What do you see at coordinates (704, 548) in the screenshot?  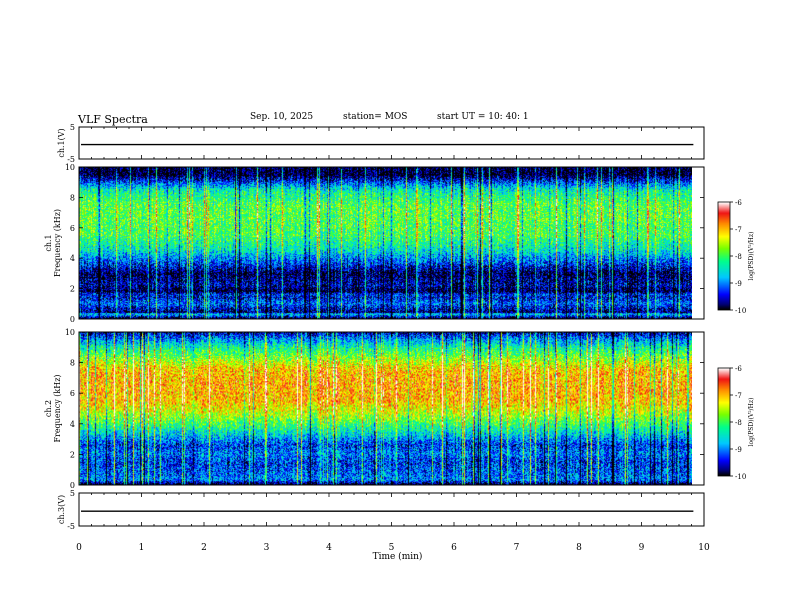 I see `x-tick-label: 10` at bounding box center [704, 548].